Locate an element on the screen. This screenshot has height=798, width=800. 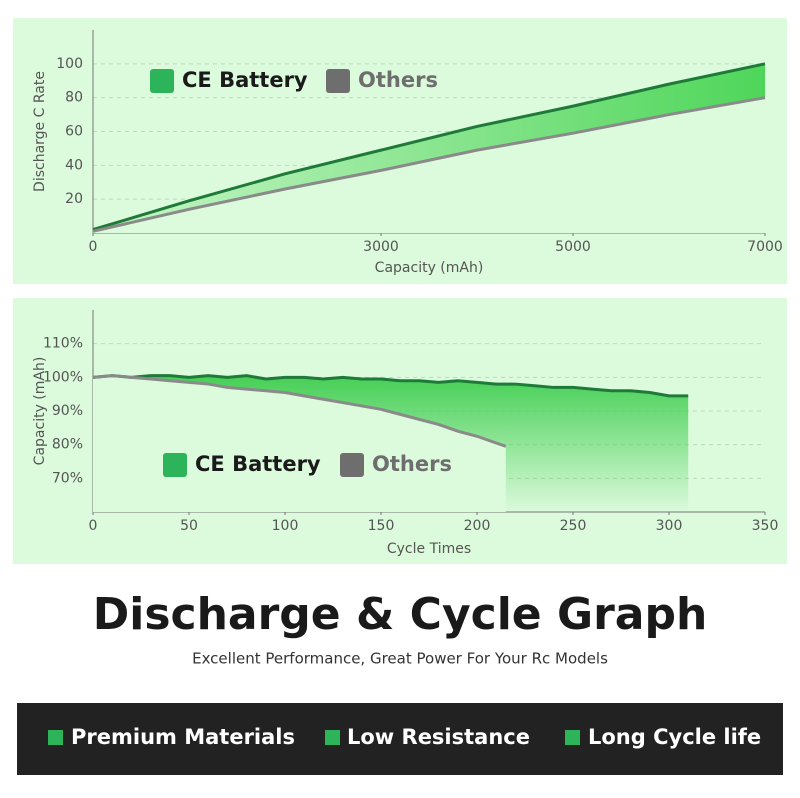
x-tick-label: 5000 is located at coordinates (573, 247).